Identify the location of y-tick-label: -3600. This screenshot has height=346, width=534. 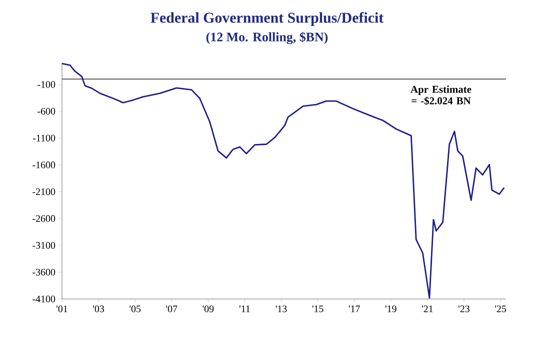
(44, 272).